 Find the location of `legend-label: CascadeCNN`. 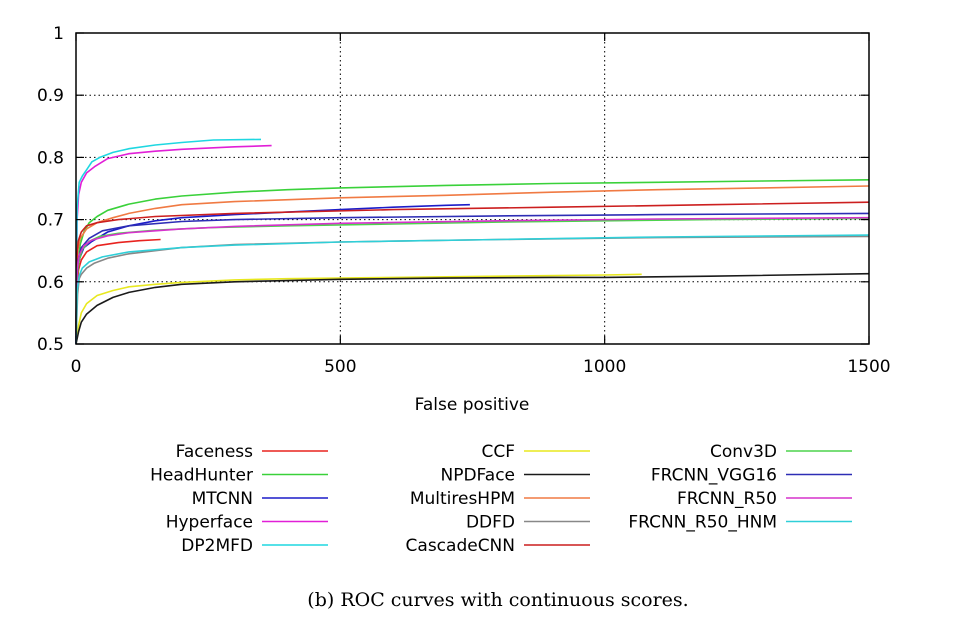

legend-label: CascadeCNN is located at coordinates (460, 546).